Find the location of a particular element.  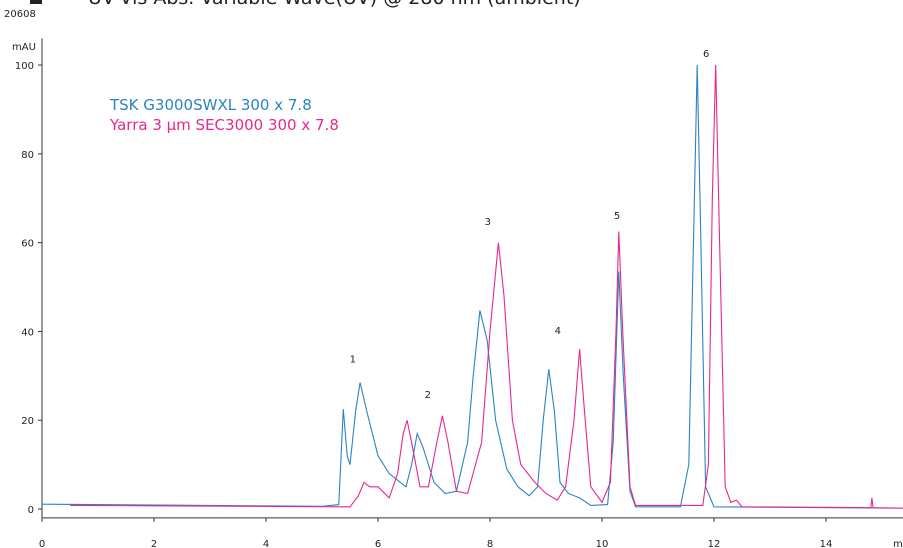

x-axis-label: min is located at coordinates (898, 543).